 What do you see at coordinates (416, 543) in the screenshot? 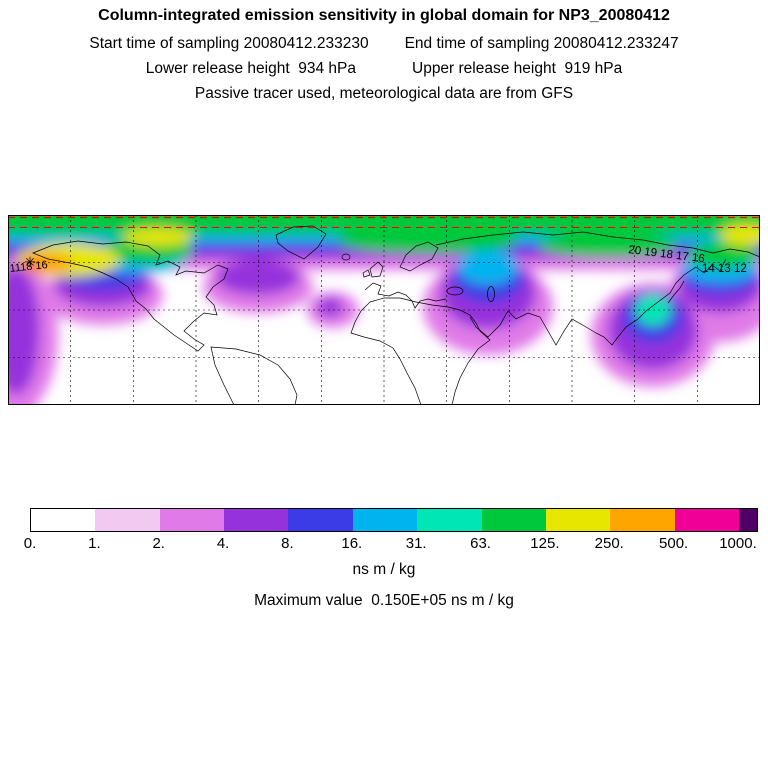
I see `colorbar-tick-label: 31.` at bounding box center [416, 543].